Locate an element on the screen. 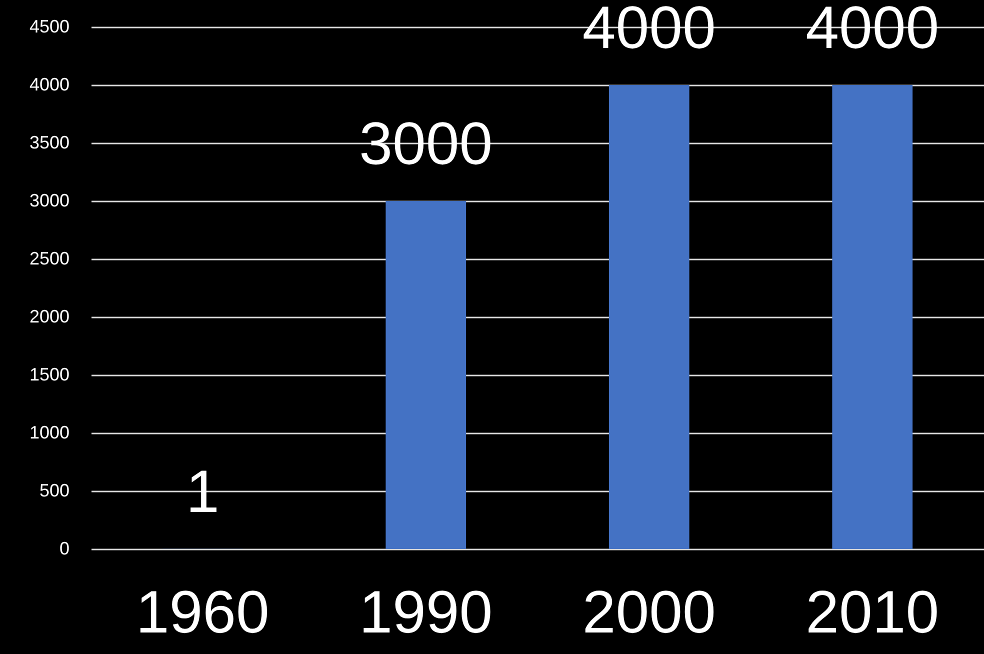  y-tick-label: 4000 is located at coordinates (49, 84).